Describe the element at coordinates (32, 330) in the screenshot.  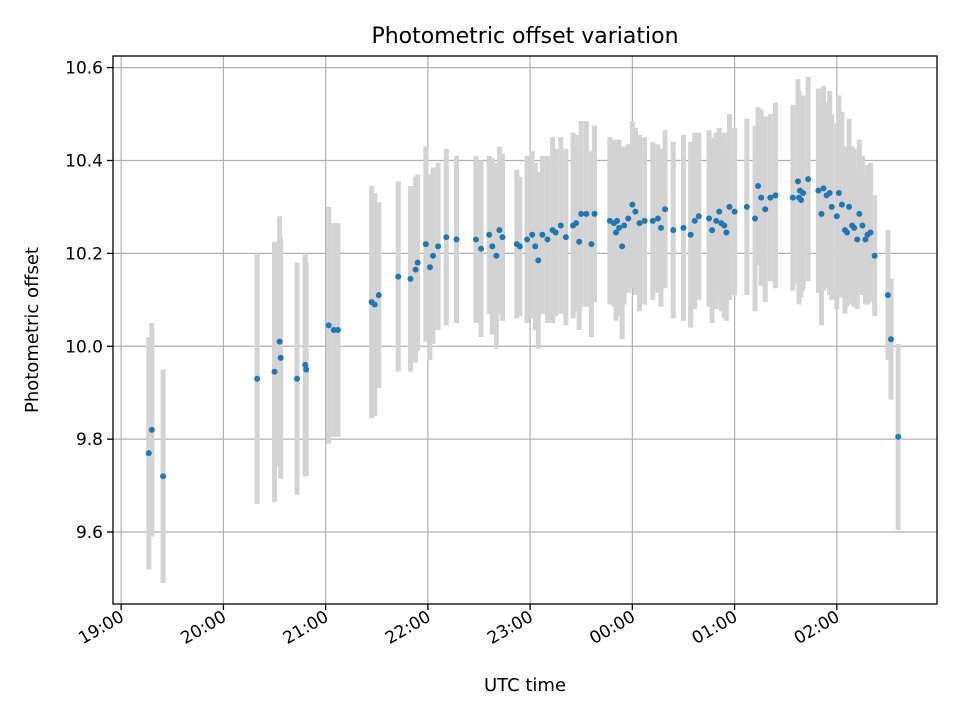
I see `y-axis-label: Photometric offset` at that location.